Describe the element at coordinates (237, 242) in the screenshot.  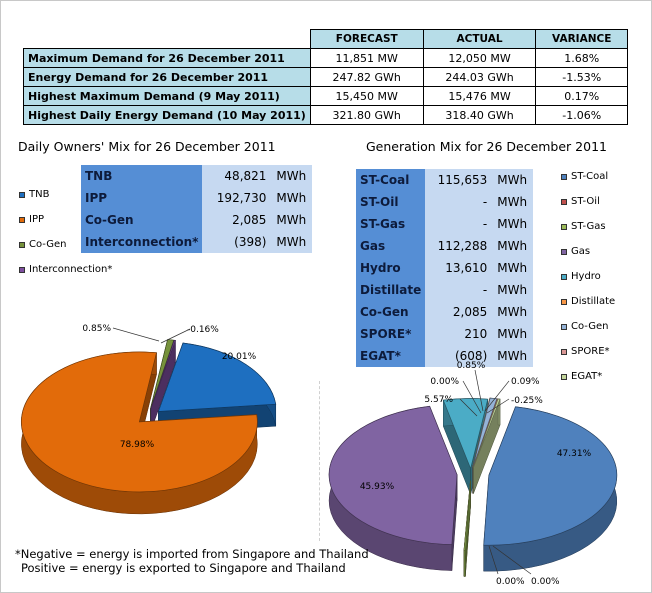
I see `owner-value: (398)` at that location.